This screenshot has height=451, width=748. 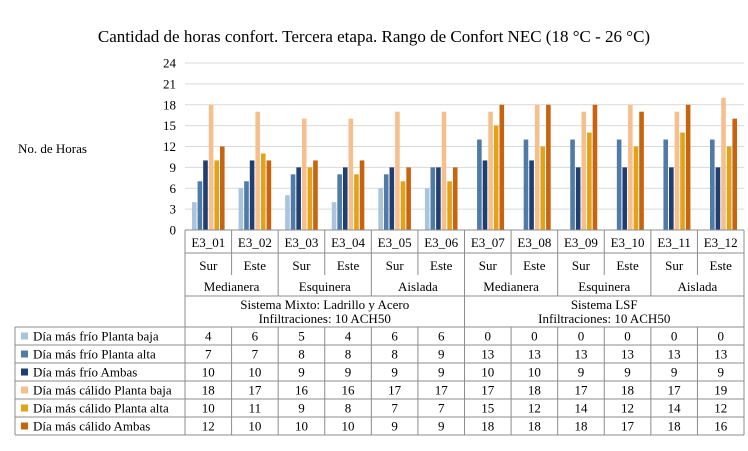 I want to click on legend-label: Día más cálido Ambas, so click(x=91, y=426).